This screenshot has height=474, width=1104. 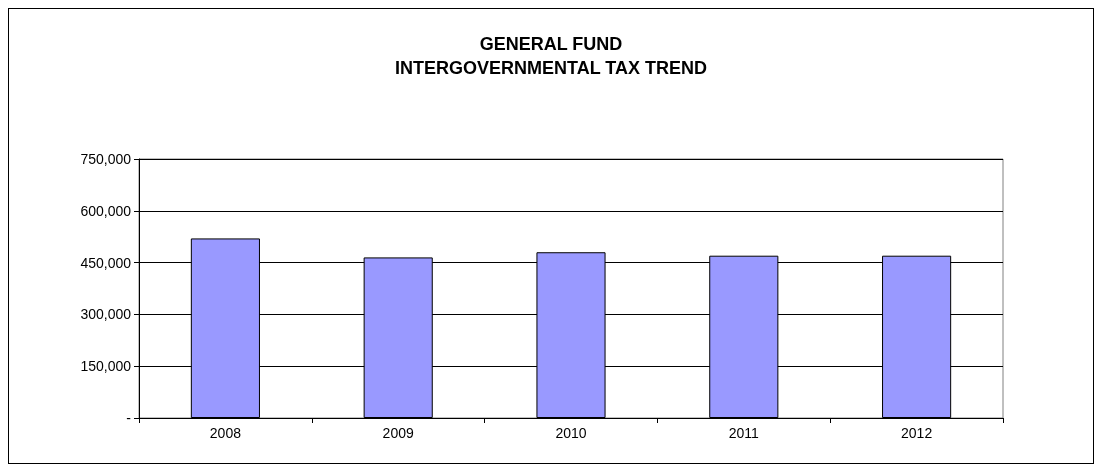 I want to click on y-tick-label: -, so click(x=129, y=418).